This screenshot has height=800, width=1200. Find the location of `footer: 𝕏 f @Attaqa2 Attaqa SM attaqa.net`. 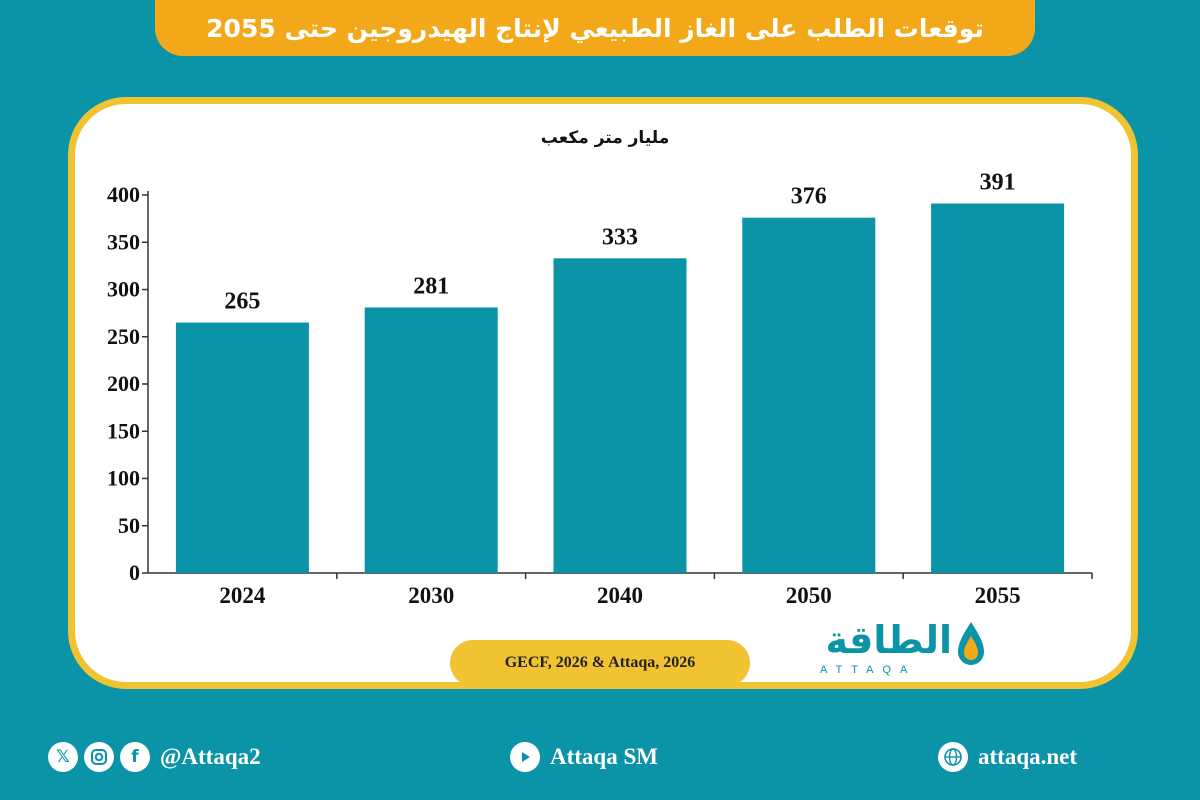

footer: 𝕏 f @Attaqa2 Attaqa SM attaqa.net is located at coordinates (600, 757).